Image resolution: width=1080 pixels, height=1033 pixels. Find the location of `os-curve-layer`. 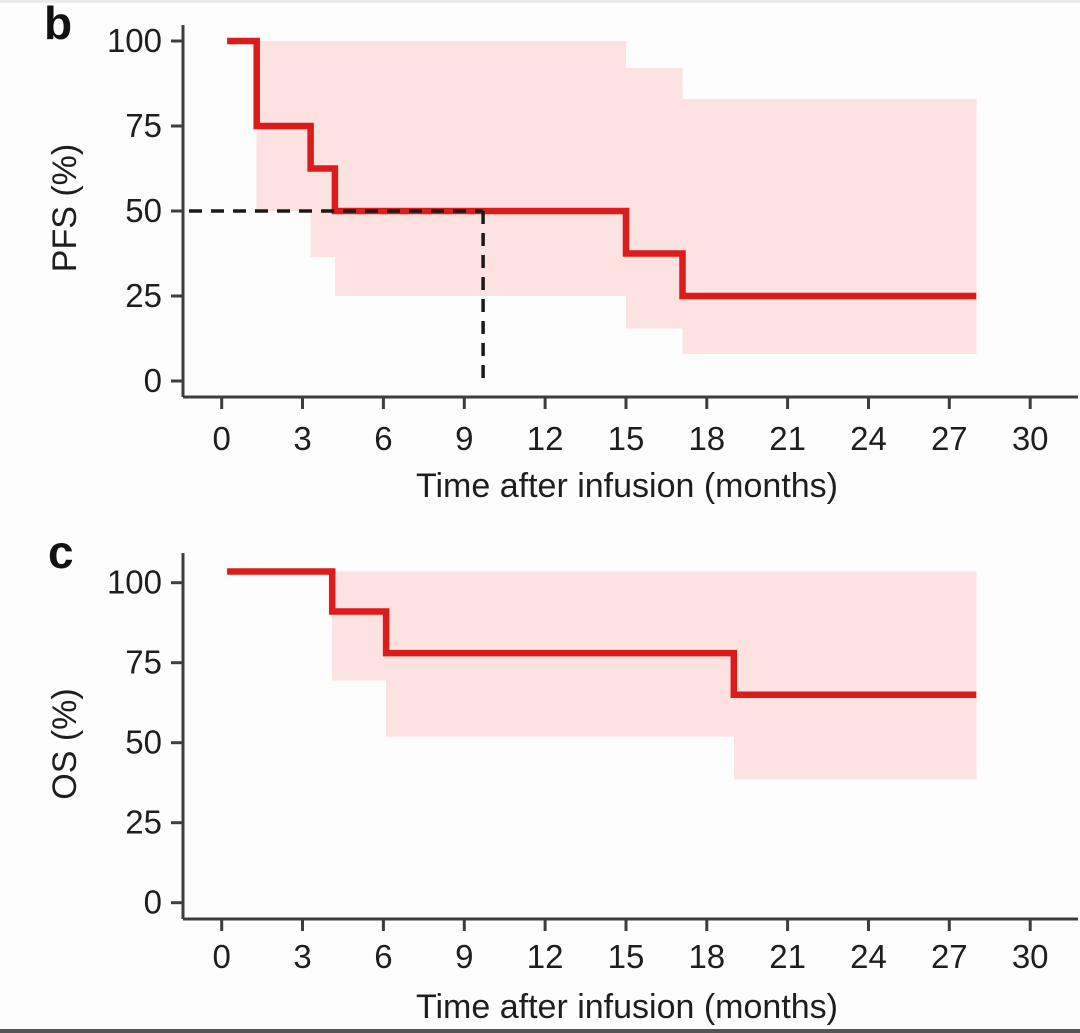

os-curve-layer is located at coordinates (602, 633).